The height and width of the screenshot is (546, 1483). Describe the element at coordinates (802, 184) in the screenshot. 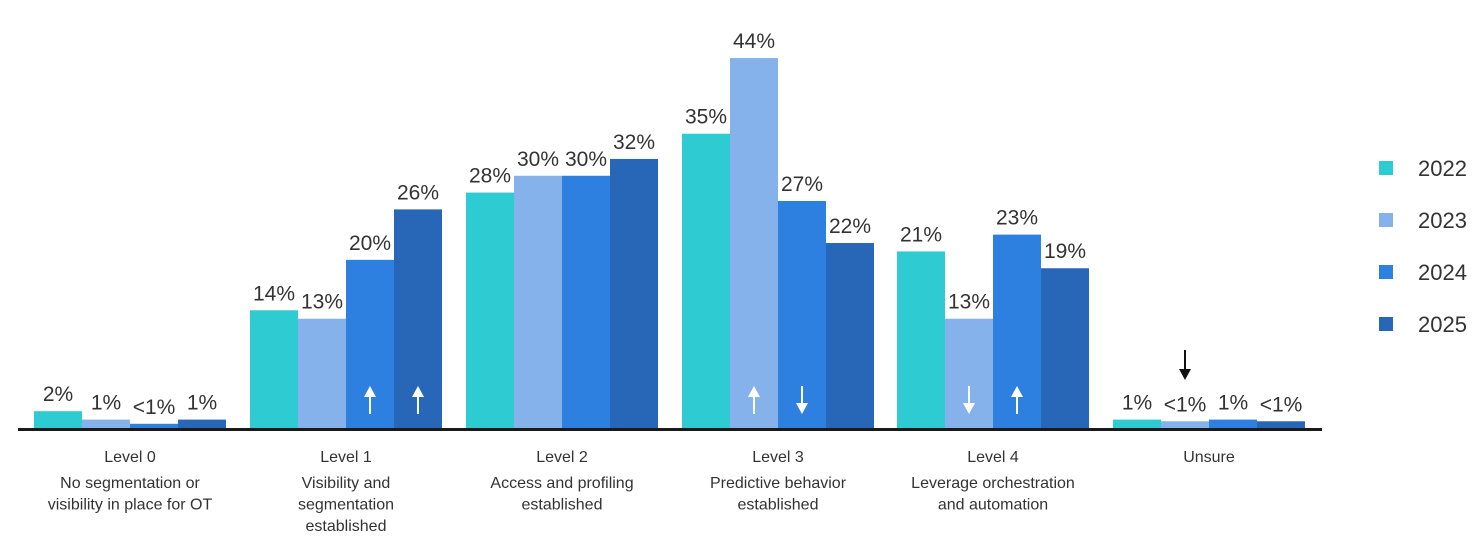

I see `data-label-3-2: 27%` at that location.